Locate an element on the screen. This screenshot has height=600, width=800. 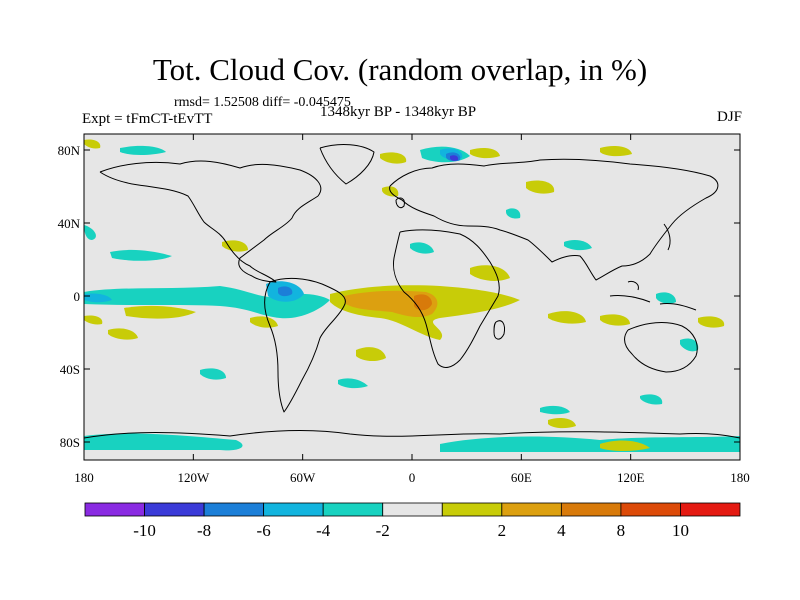
coastline-north-america is located at coordinates (210, 221).